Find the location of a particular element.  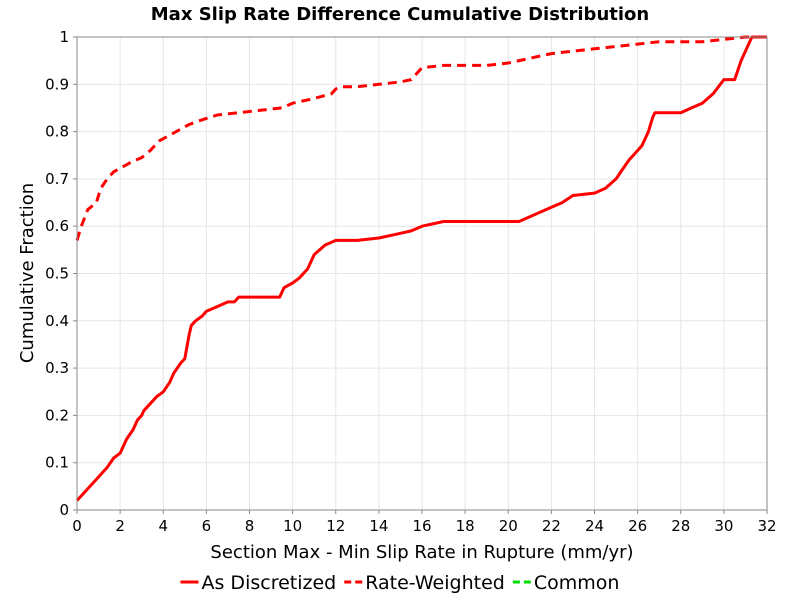

x-tick-label: 32 is located at coordinates (766, 526).